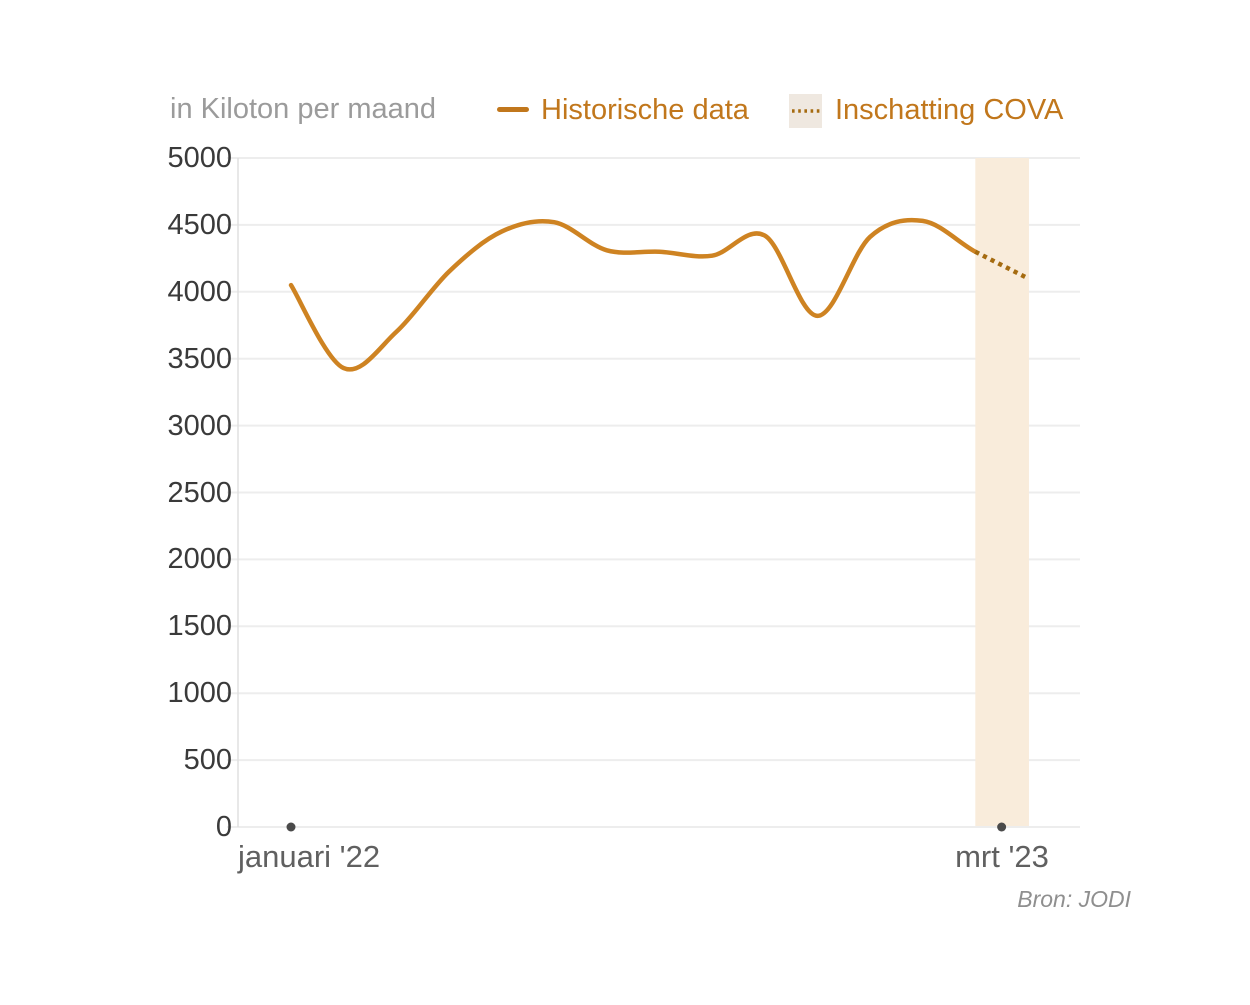  Describe the element at coordinates (199, 693) in the screenshot. I see `y-tick-label-1000: 1000` at that location.